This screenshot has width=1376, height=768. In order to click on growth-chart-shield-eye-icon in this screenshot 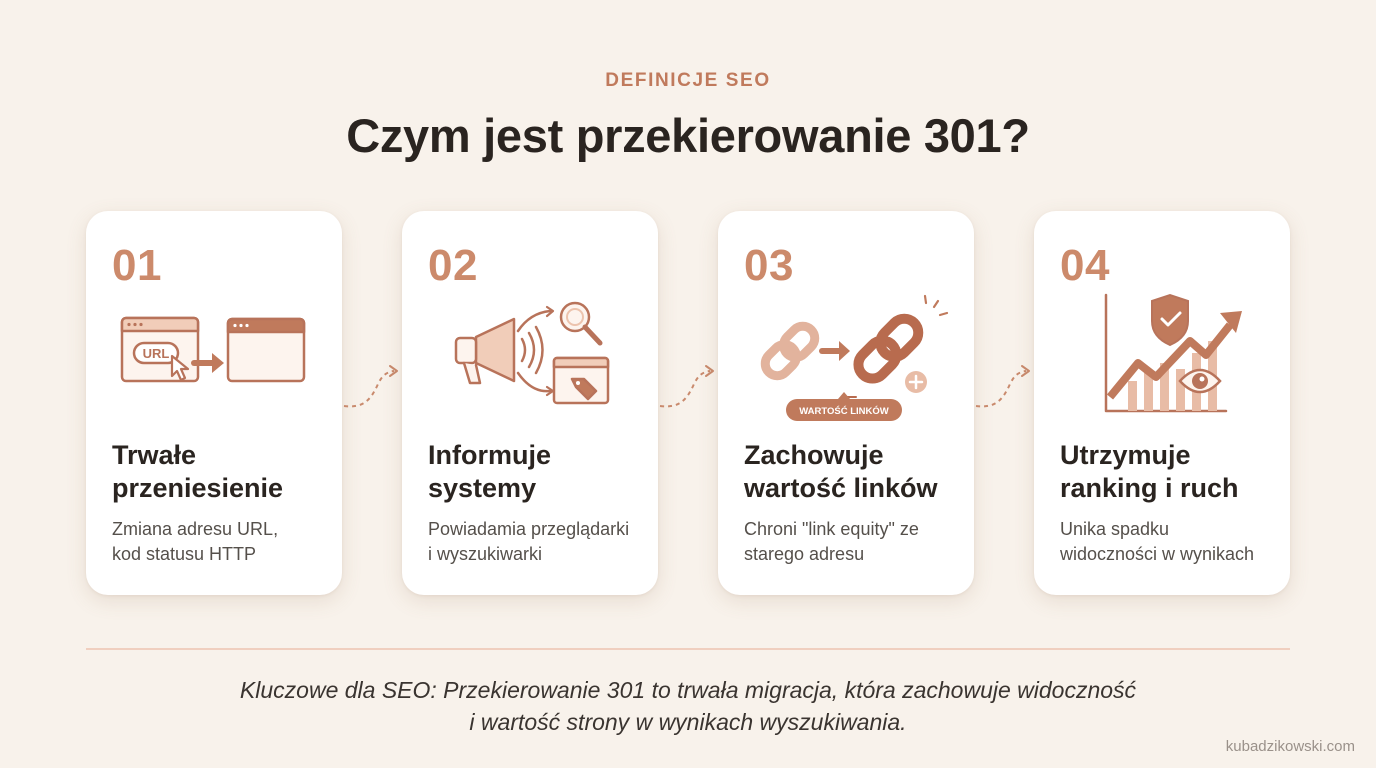, I will do `click(1173, 353)`.